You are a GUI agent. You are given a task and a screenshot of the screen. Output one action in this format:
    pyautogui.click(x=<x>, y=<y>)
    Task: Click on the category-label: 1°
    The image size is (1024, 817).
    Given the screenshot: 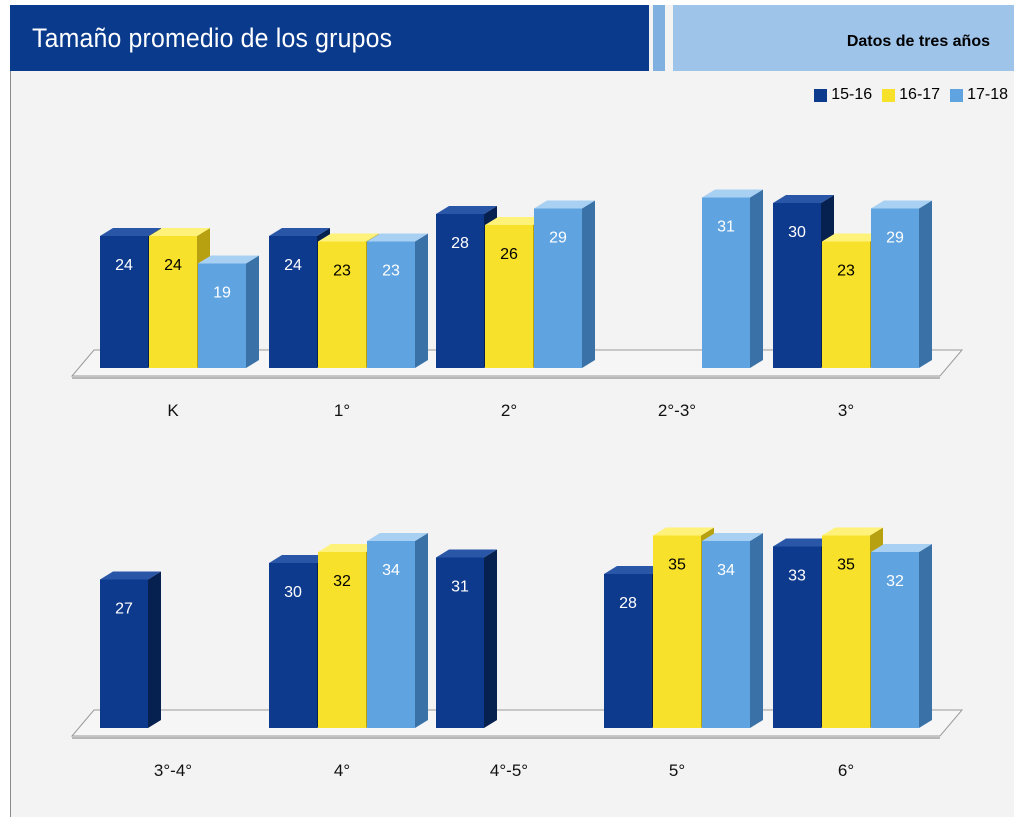 What is the action you would take?
    pyautogui.click(x=342, y=410)
    